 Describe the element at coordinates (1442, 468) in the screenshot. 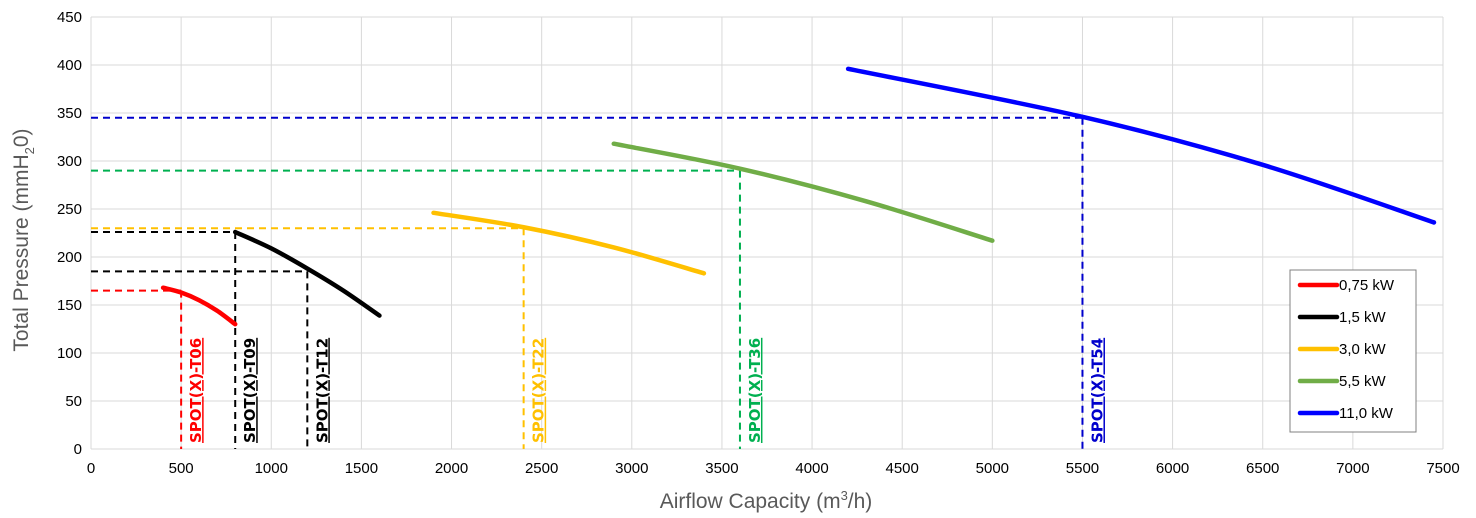

I see `x-tick-label: 7500` at that location.